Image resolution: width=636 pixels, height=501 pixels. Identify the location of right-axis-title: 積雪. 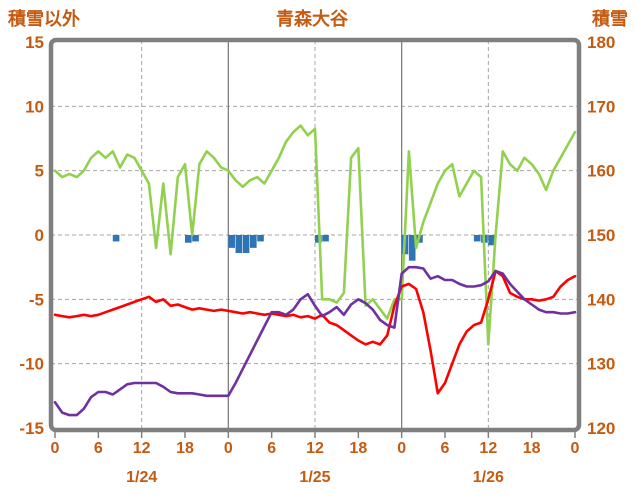
(609, 18).